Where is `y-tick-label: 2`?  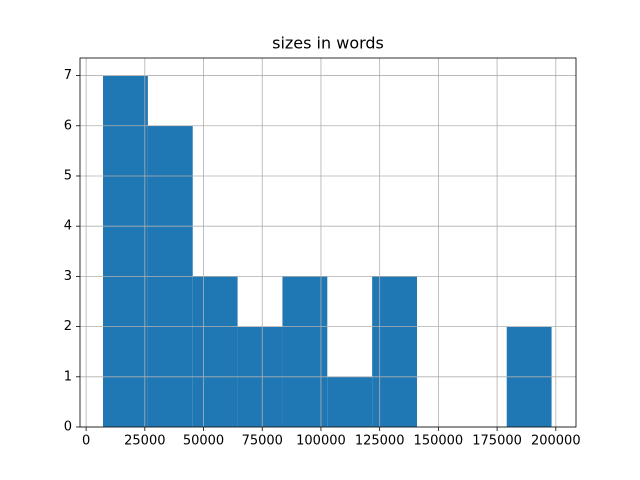 y-tick-label: 2 is located at coordinates (68, 326).